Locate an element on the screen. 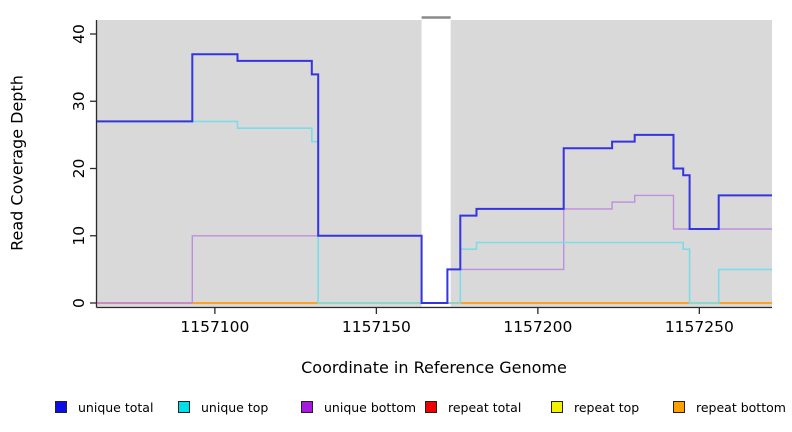 The width and height of the screenshot is (792, 432). legend-label: repeat total is located at coordinates (485, 407).